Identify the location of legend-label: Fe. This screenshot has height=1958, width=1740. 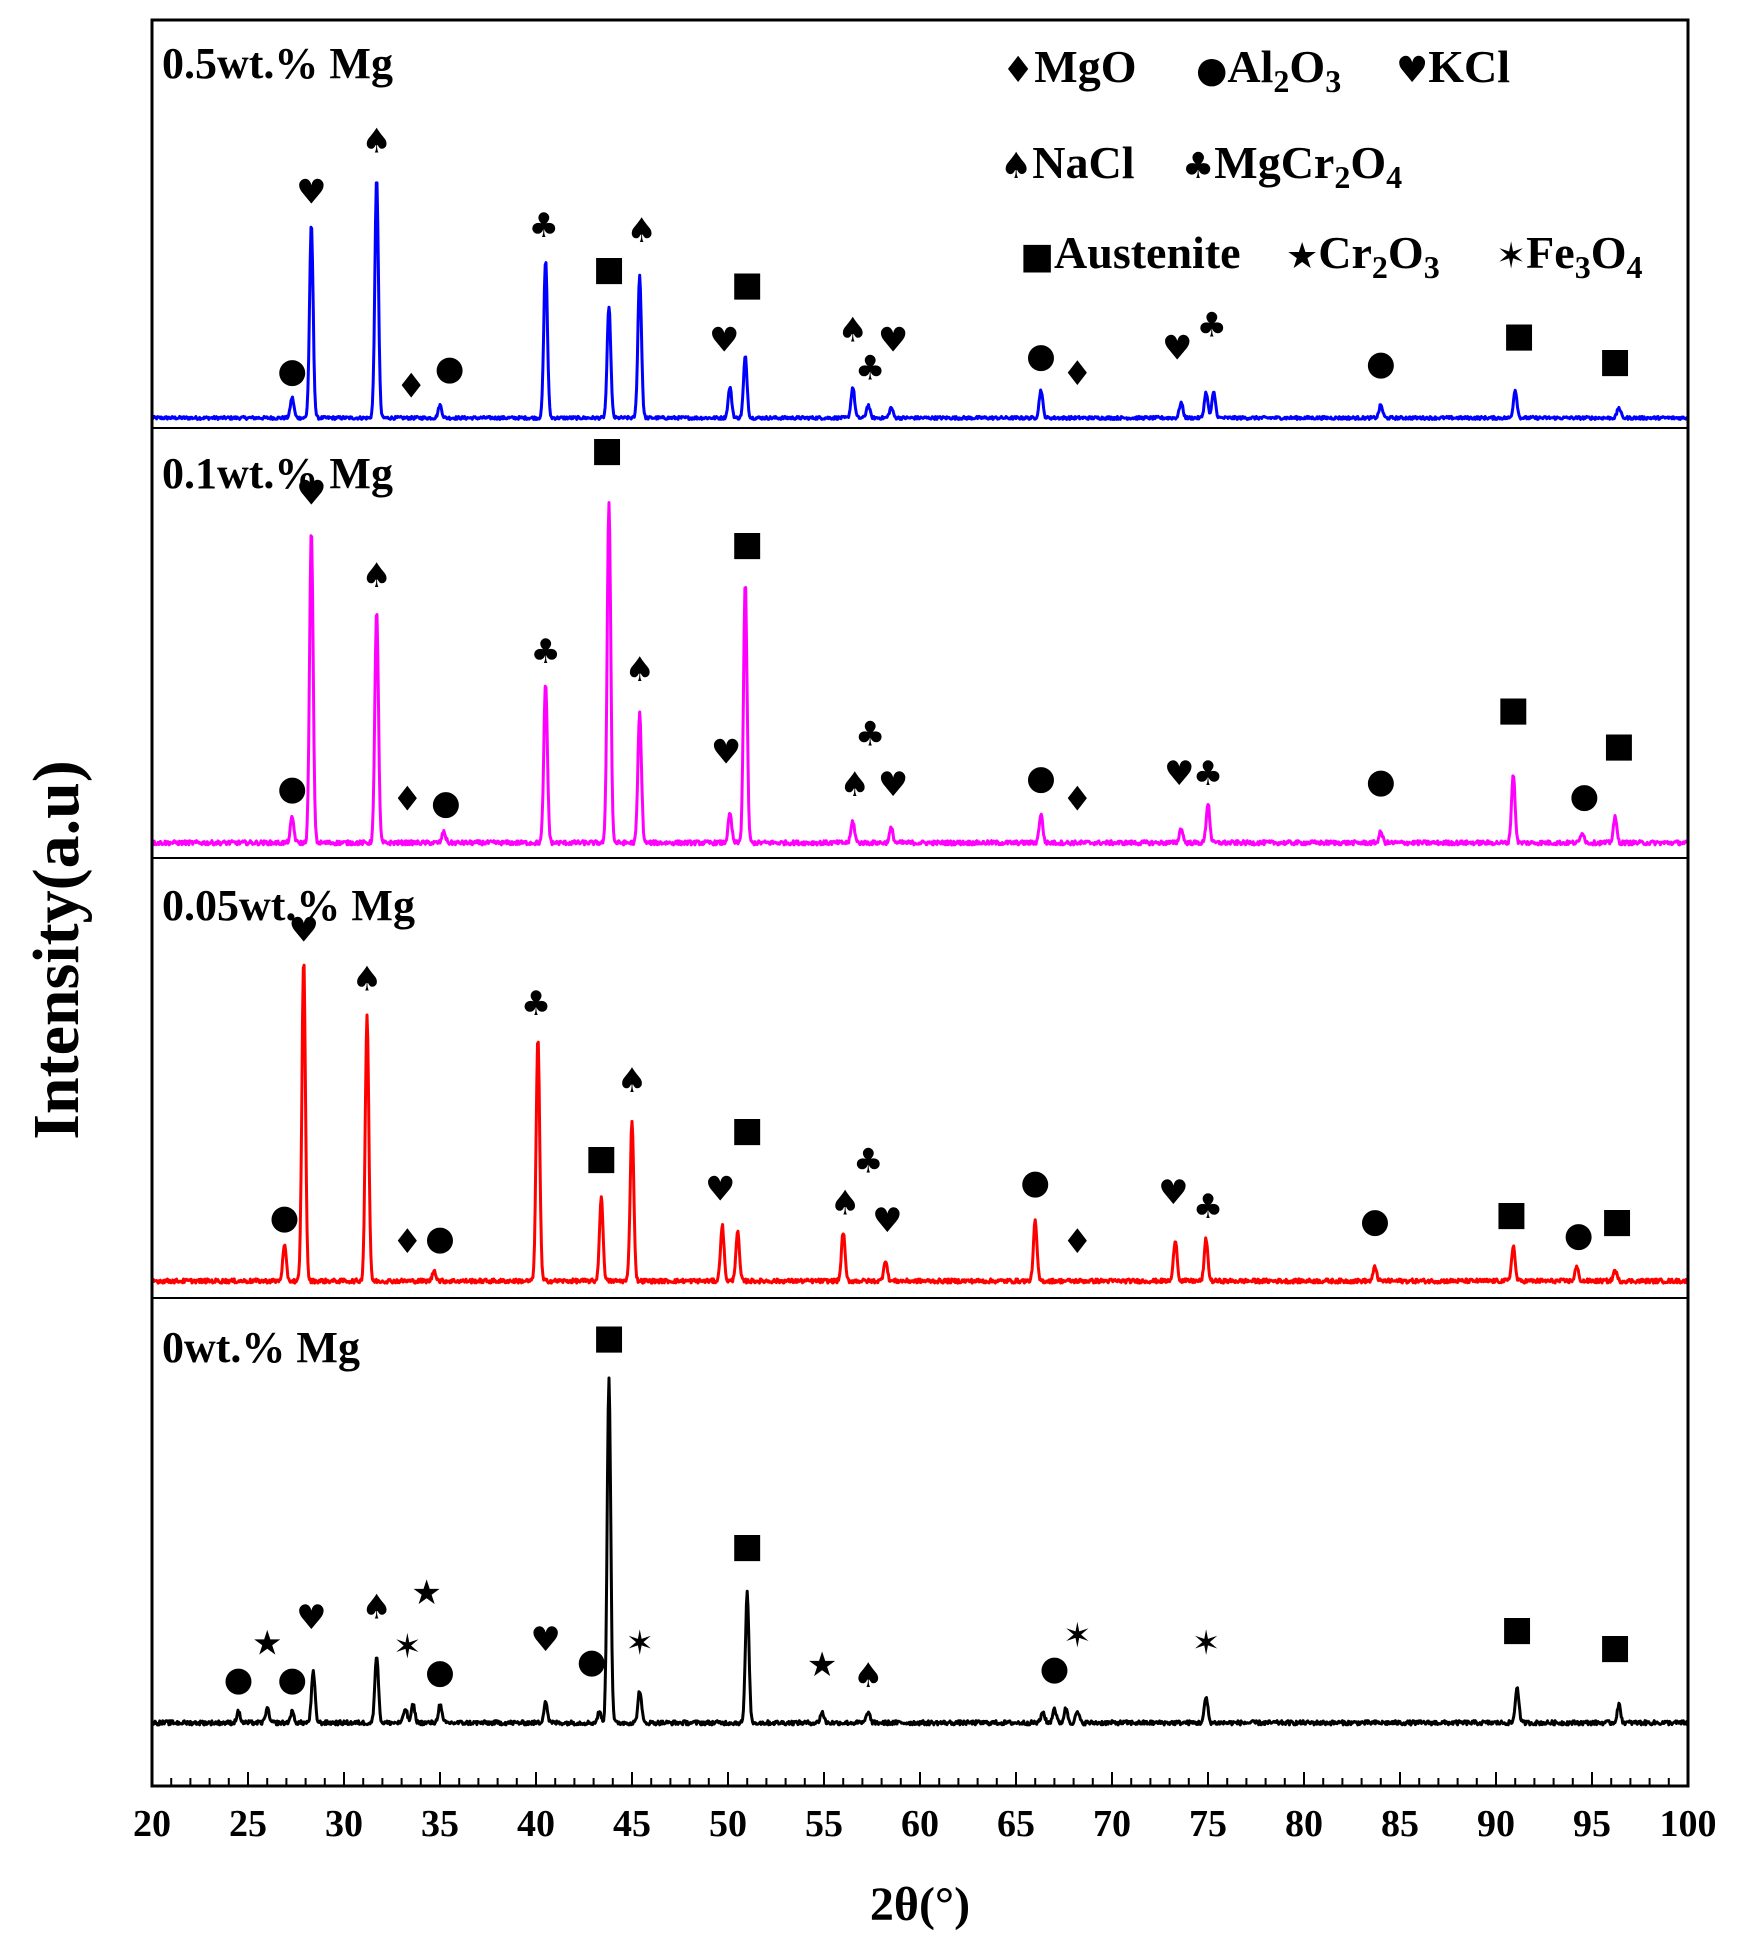
(1550, 252).